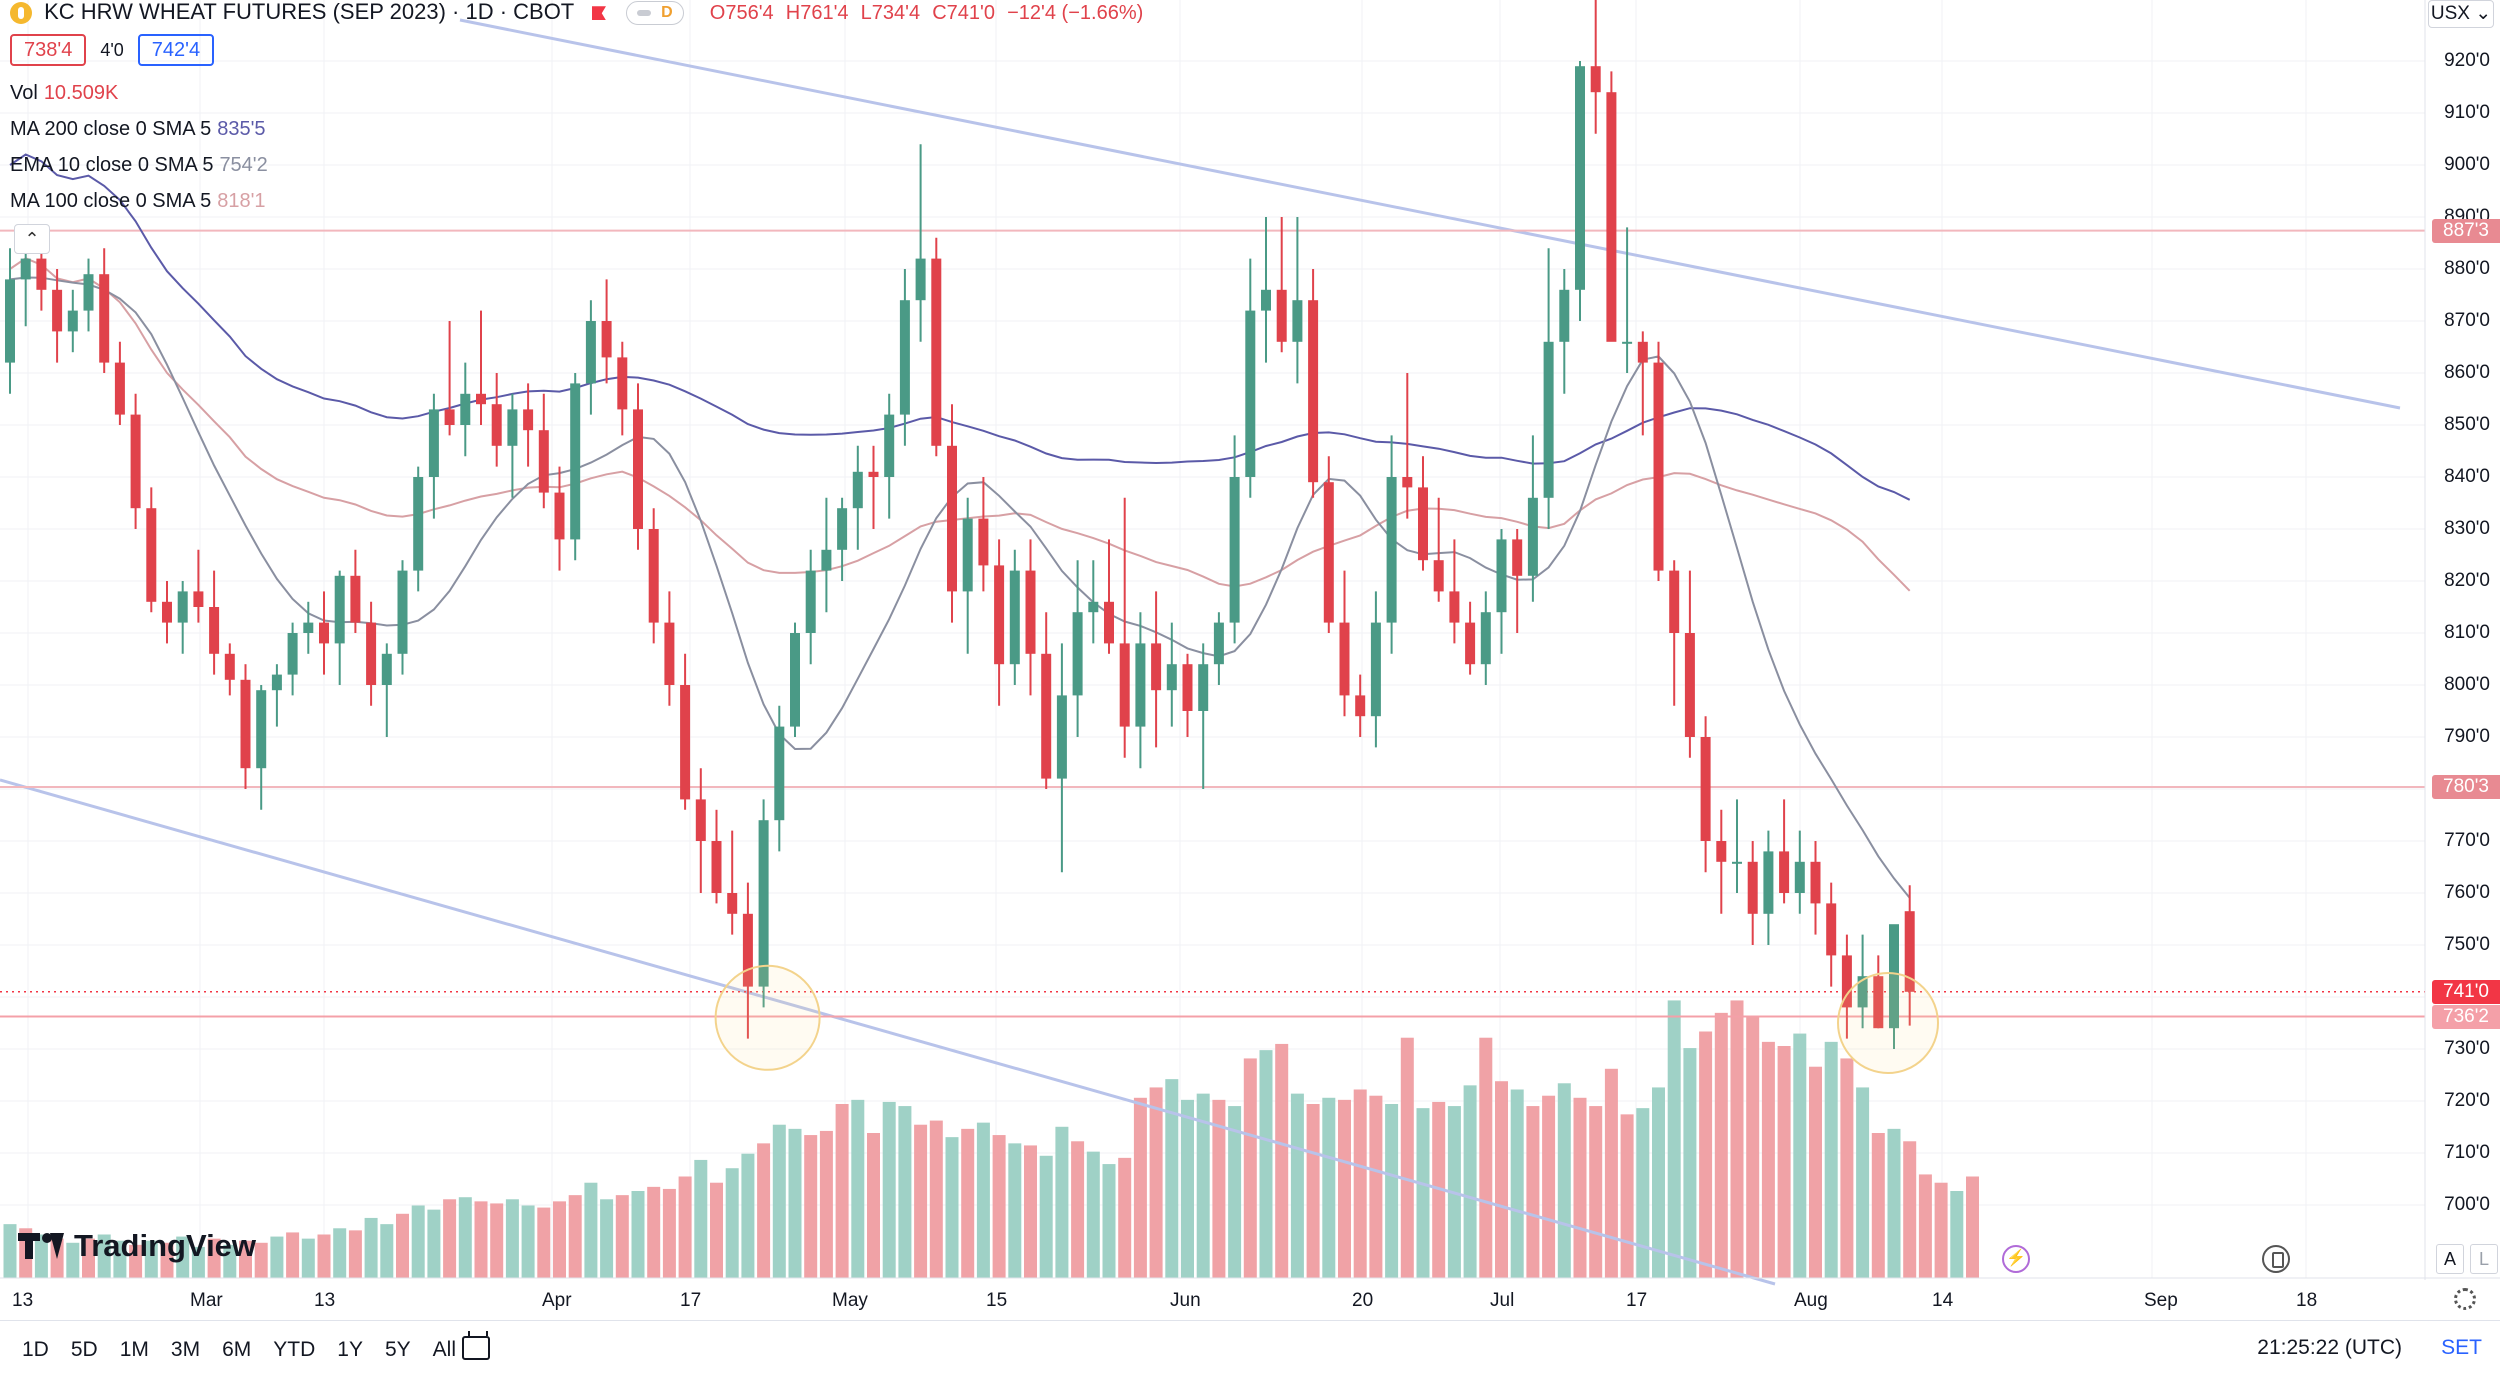 This screenshot has height=1384, width=2500. I want to click on price-tick-label: 710'0, so click(2467, 1152).